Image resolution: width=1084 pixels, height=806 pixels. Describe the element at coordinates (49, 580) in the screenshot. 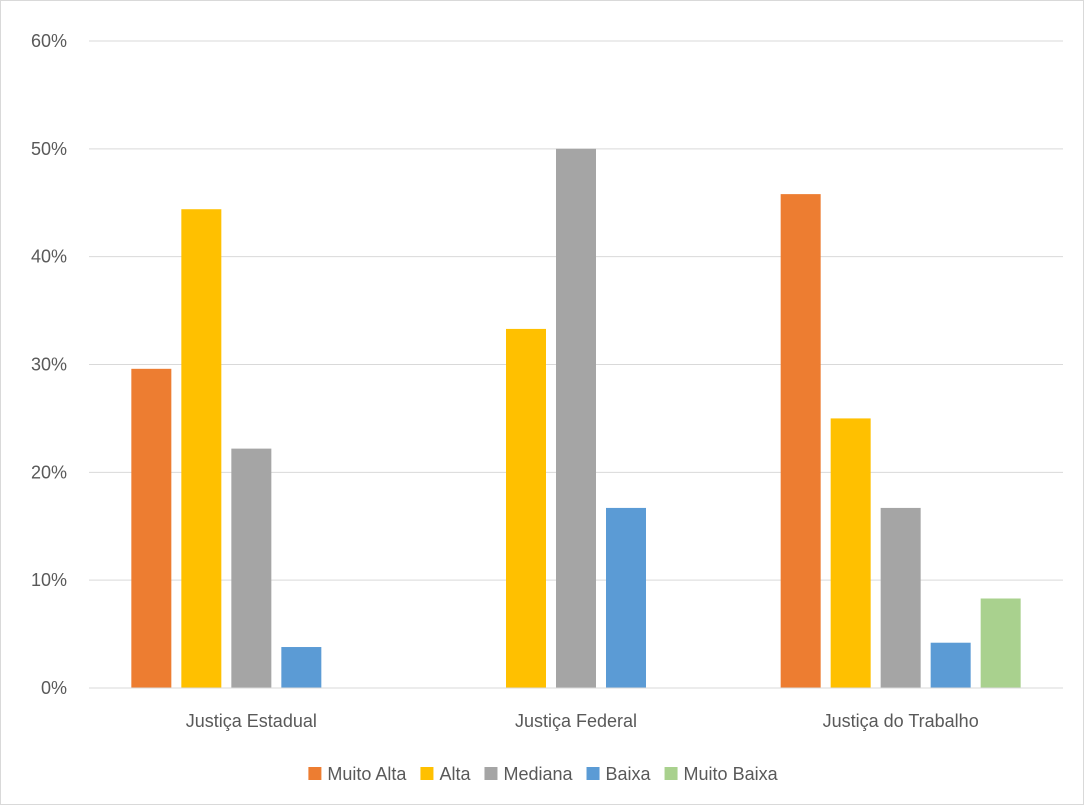

I see `y-tick-label: 10%` at that location.